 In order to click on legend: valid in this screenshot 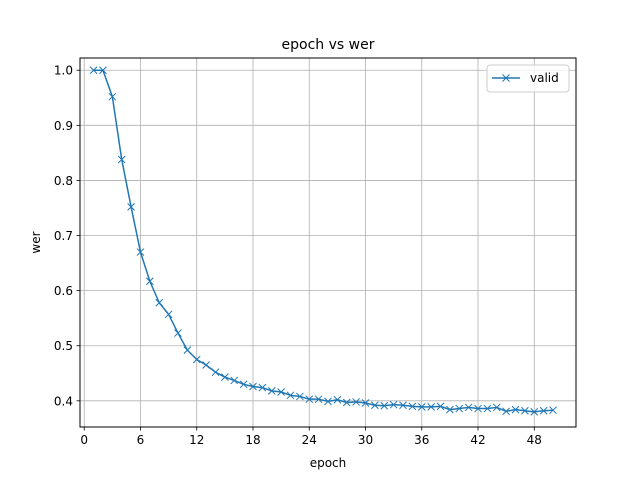, I will do `click(528, 78)`.